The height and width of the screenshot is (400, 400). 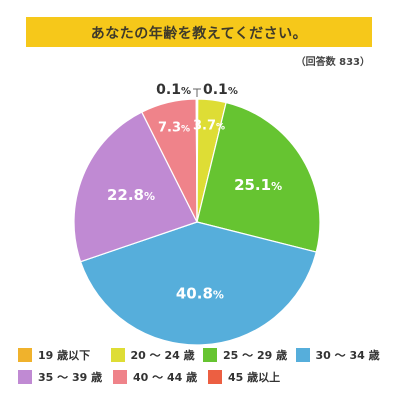 I want to click on legend-label: 35 ～ 39 歳, so click(x=70, y=377).